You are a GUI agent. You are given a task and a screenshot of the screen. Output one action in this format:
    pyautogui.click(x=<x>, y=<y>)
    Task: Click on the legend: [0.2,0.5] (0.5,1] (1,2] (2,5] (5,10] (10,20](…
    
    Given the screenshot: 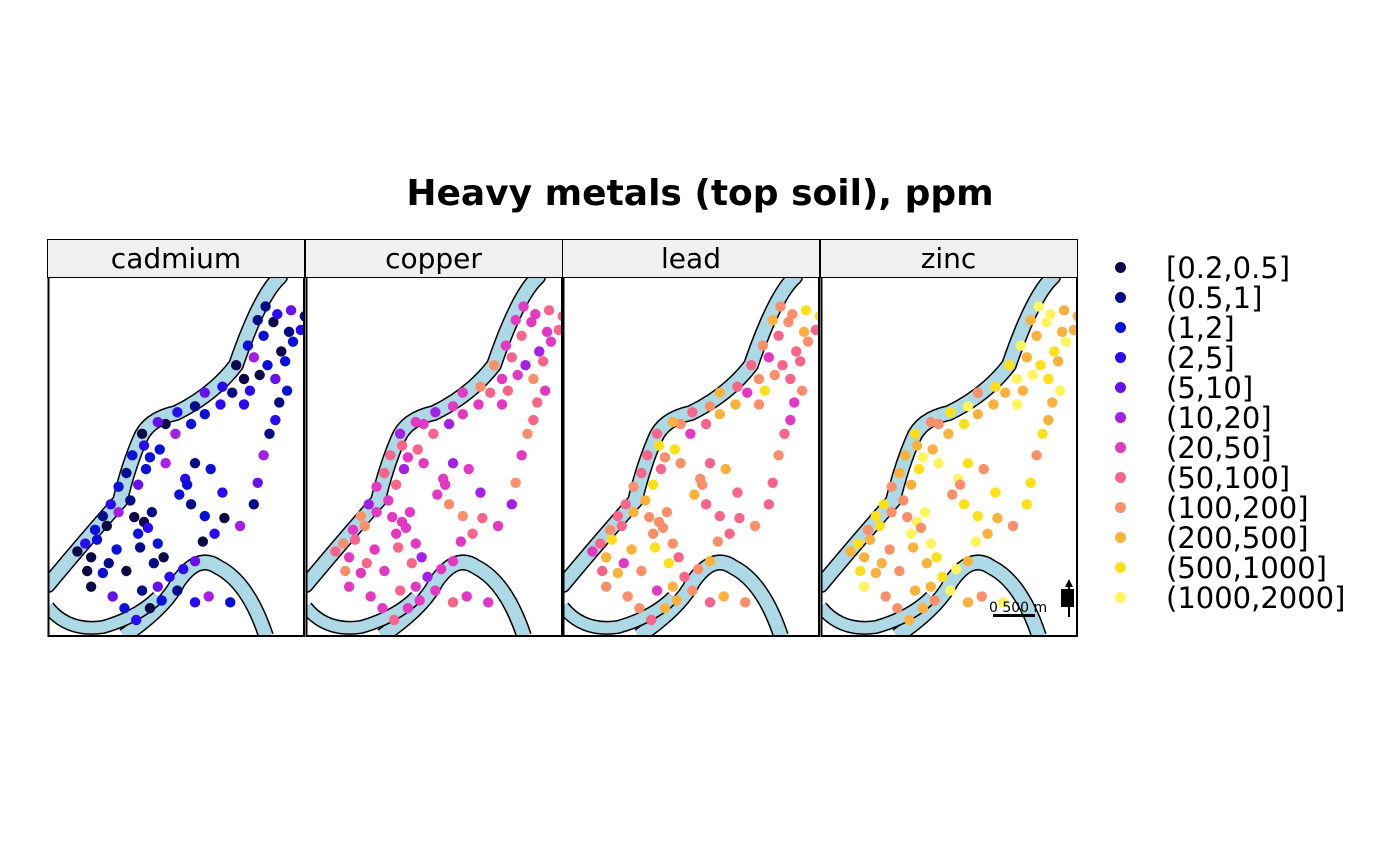 What is the action you would take?
    pyautogui.click(x=1250, y=433)
    